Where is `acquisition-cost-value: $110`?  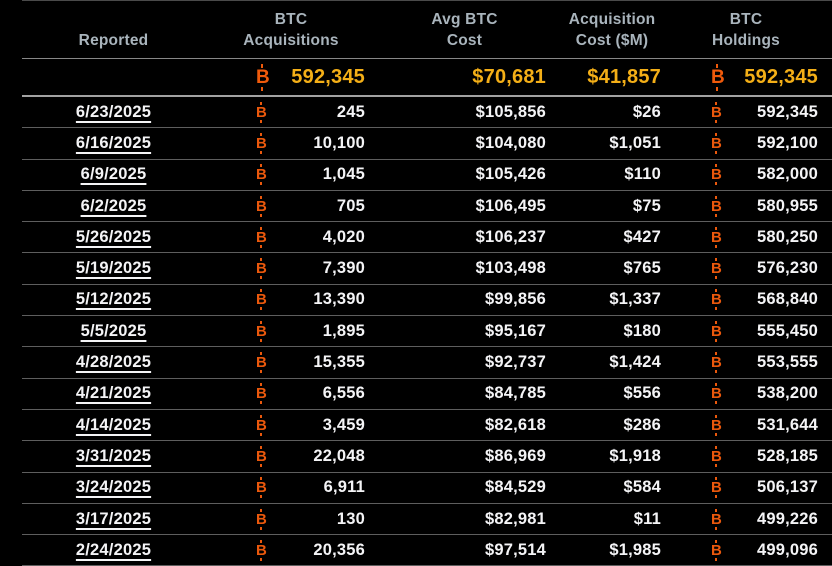
acquisition-cost-value: $110 is located at coordinates (612, 175).